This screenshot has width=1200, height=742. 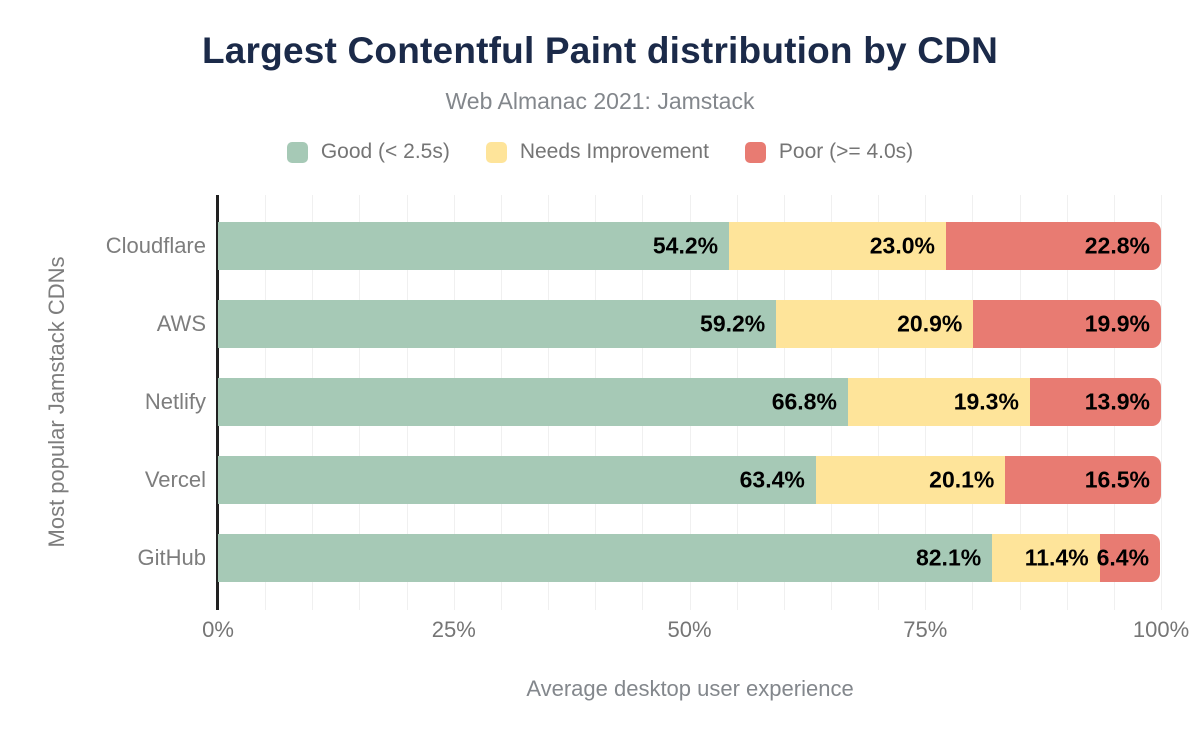 I want to click on x-tick-label: 50%, so click(x=689, y=629).